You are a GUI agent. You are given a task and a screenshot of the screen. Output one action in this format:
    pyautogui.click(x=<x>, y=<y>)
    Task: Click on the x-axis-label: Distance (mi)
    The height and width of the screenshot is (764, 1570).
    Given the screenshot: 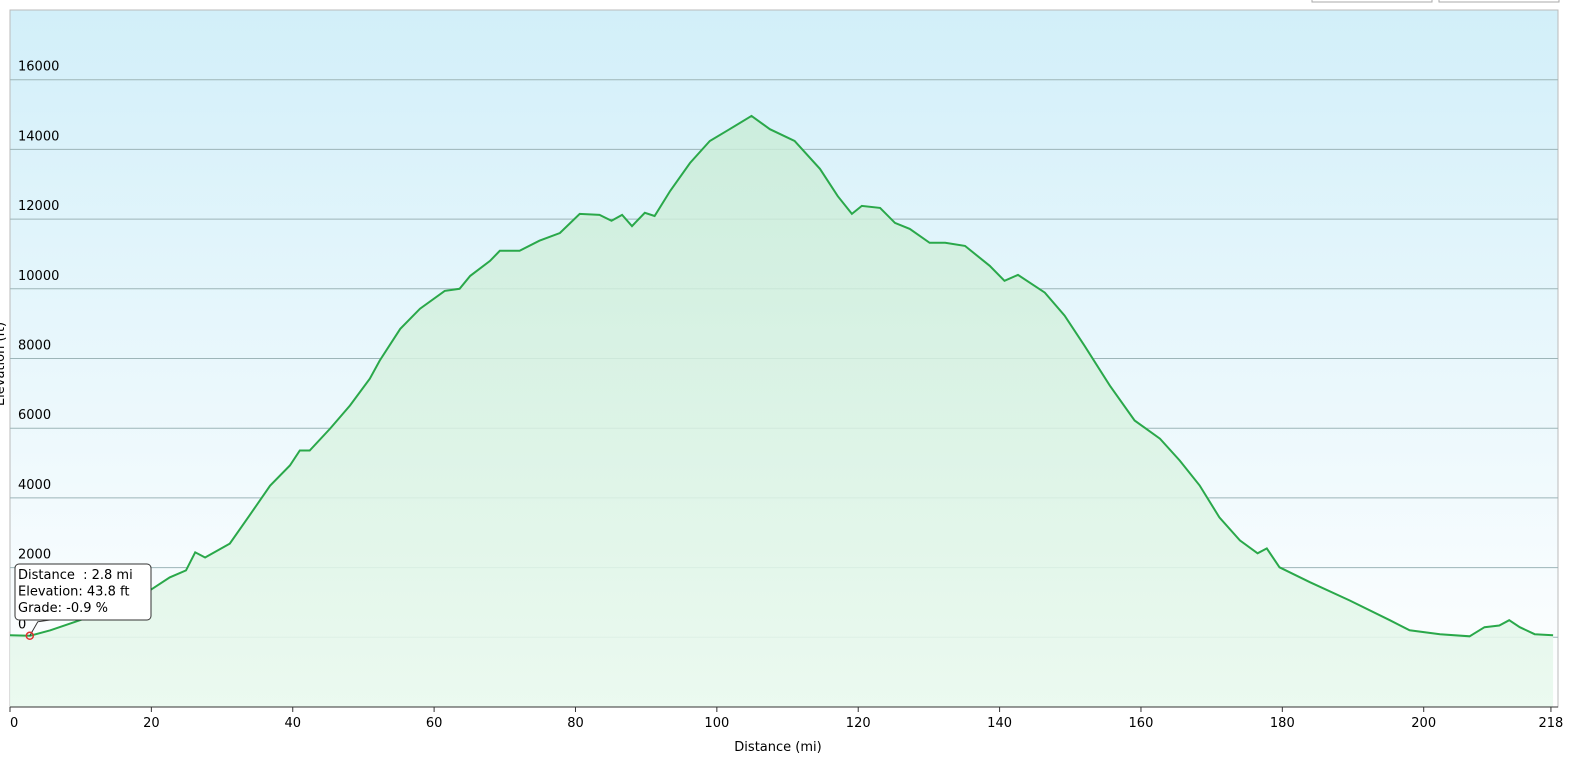 What is the action you would take?
    pyautogui.click(x=777, y=747)
    